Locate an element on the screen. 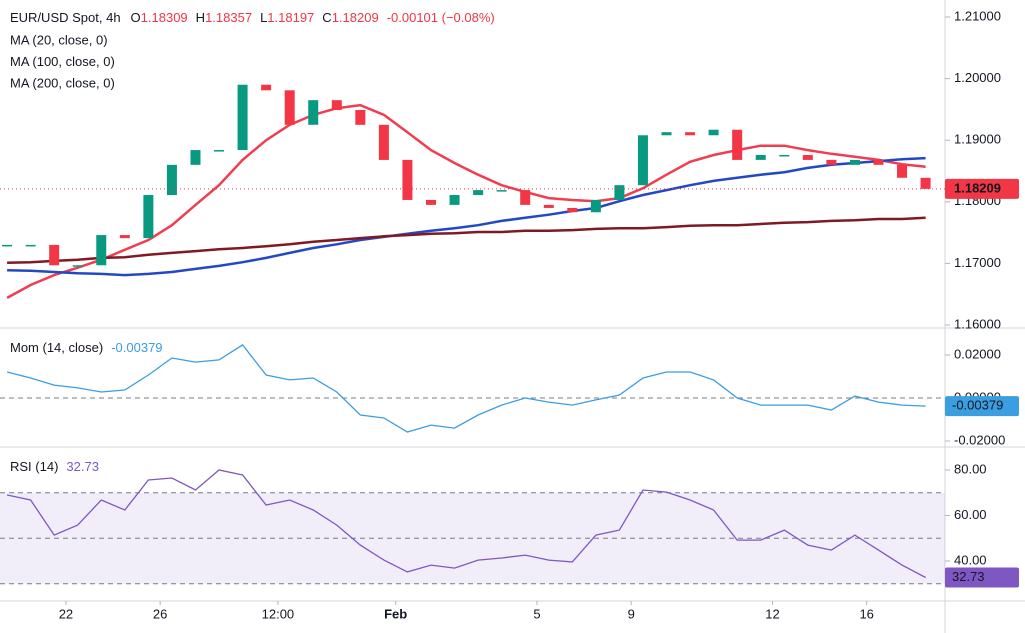 This screenshot has height=633, width=1025. ohlc-value: 1.18209 is located at coordinates (355, 17).